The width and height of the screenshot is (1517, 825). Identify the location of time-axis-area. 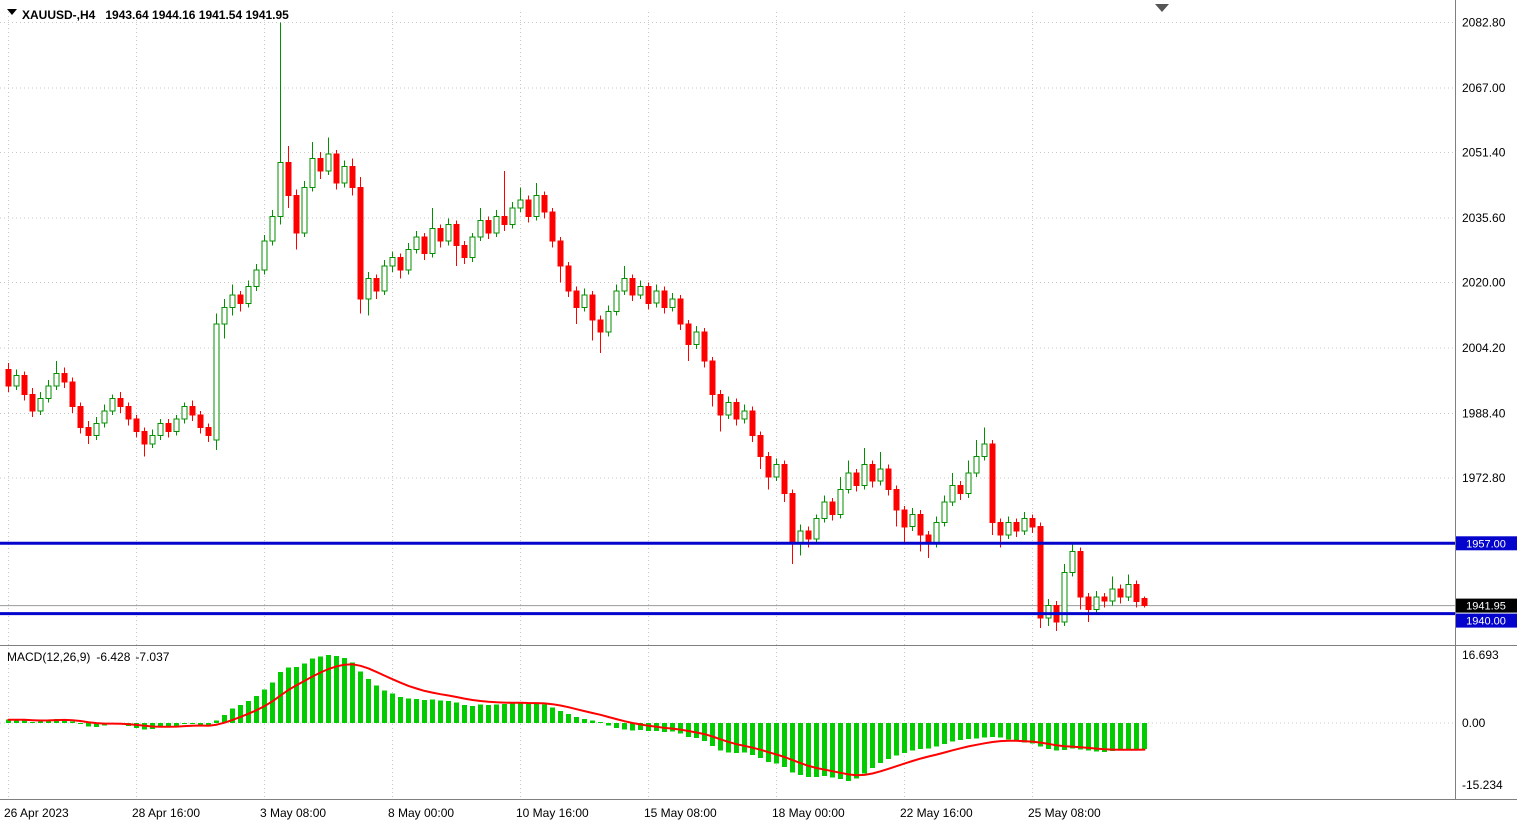
(758, 812).